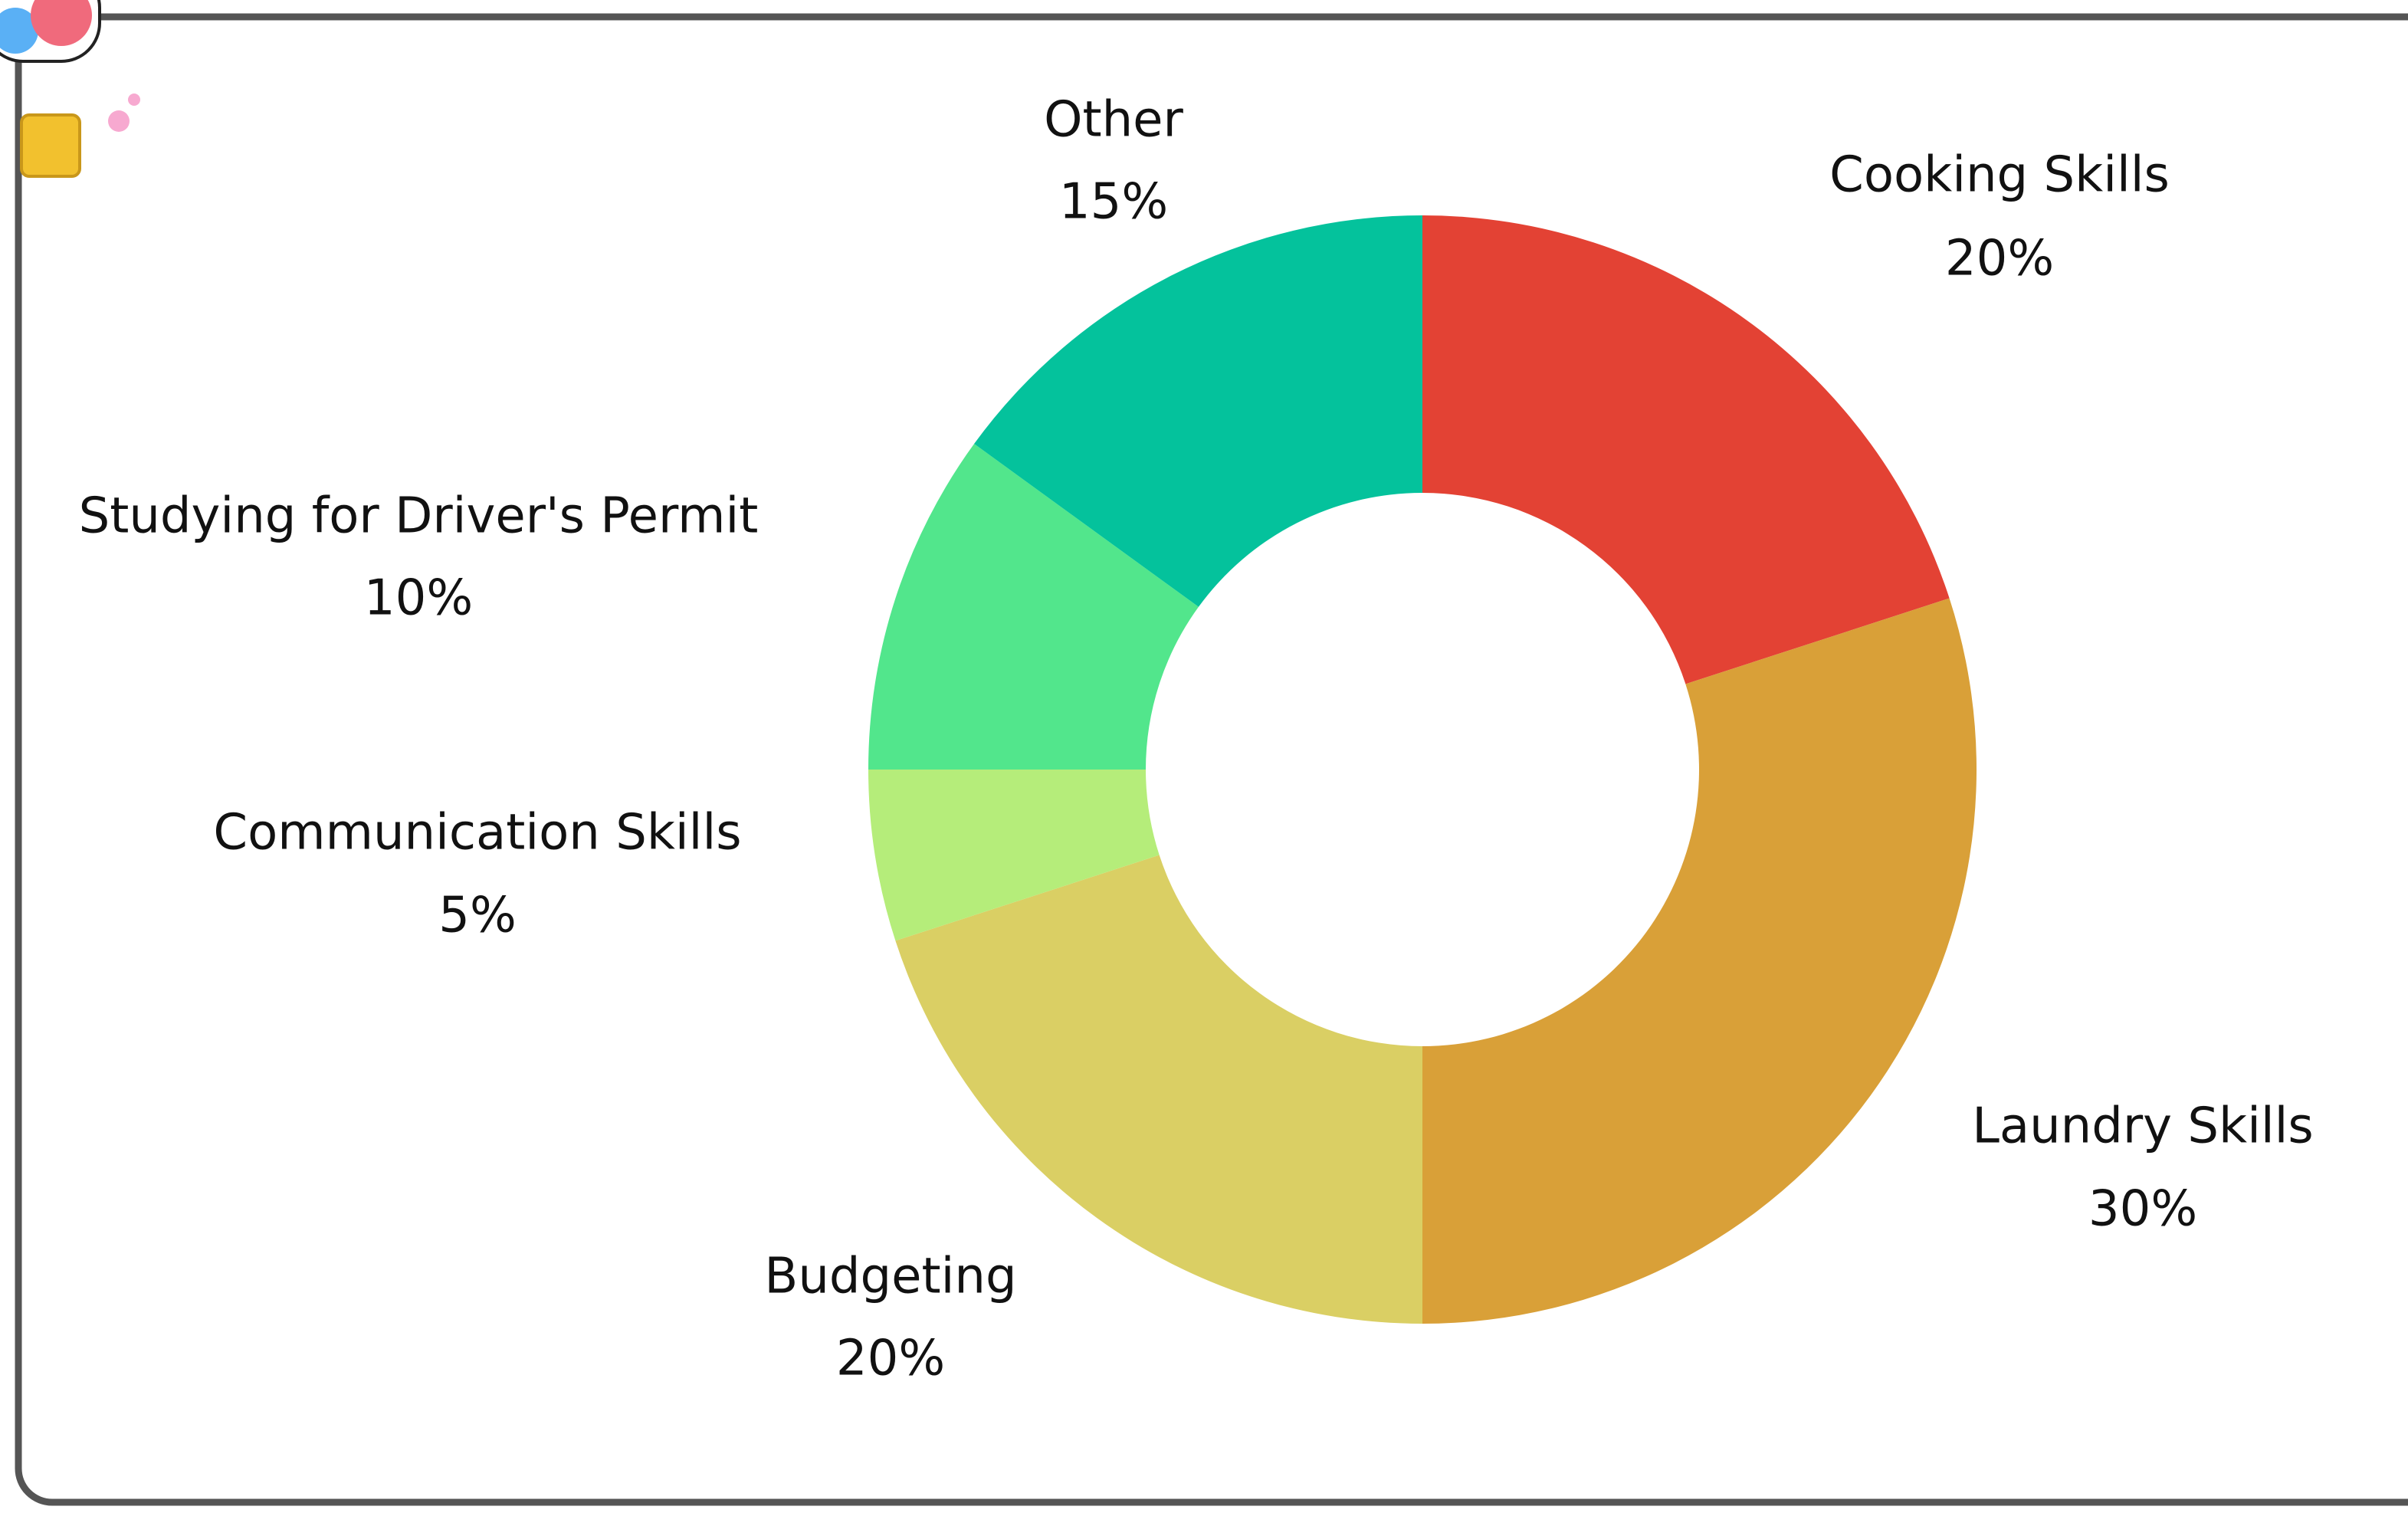 Image resolution: width=2408 pixels, height=1513 pixels. What do you see at coordinates (890, 1277) in the screenshot?
I see `category-label: Budgeting` at bounding box center [890, 1277].